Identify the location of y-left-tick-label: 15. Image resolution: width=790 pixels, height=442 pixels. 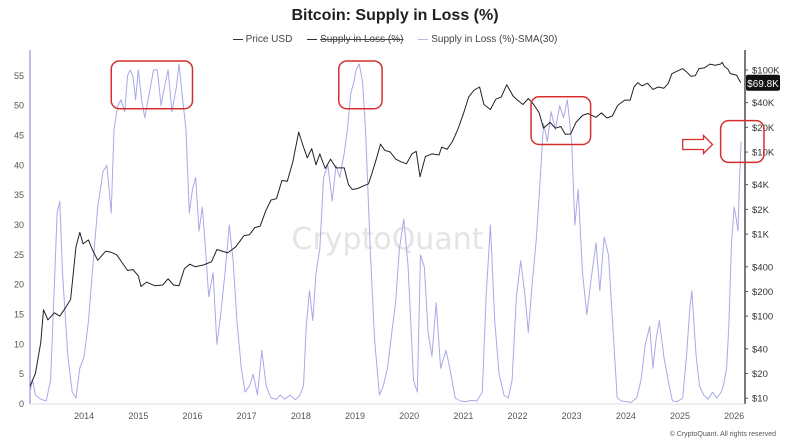
(19, 315).